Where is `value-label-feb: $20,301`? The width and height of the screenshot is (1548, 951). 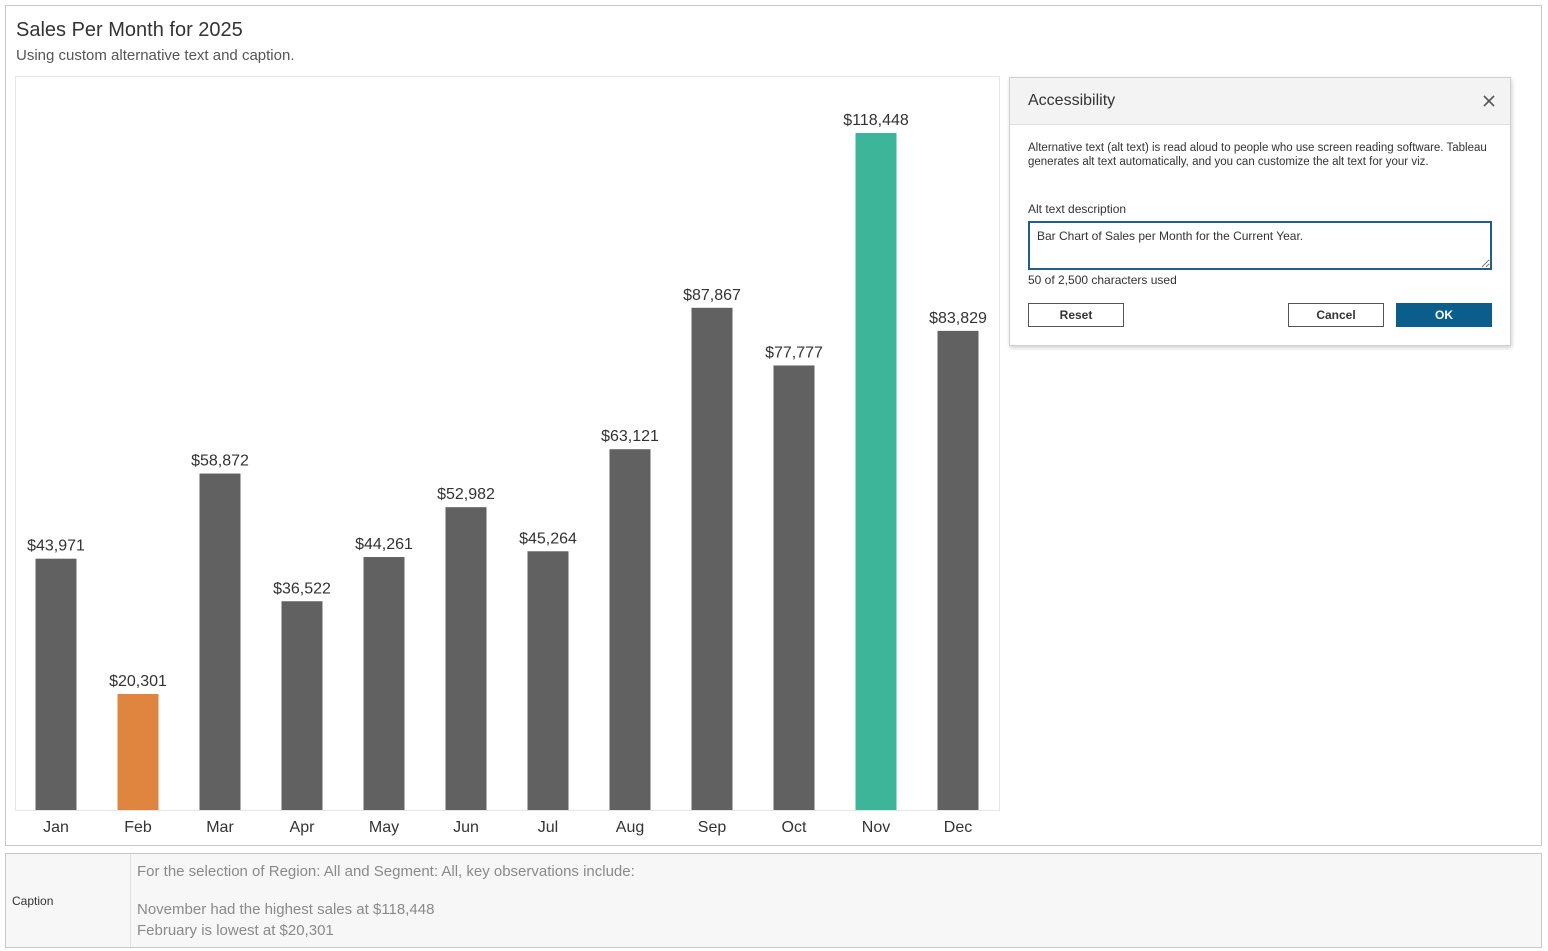
value-label-feb: $20,301 is located at coordinates (138, 681).